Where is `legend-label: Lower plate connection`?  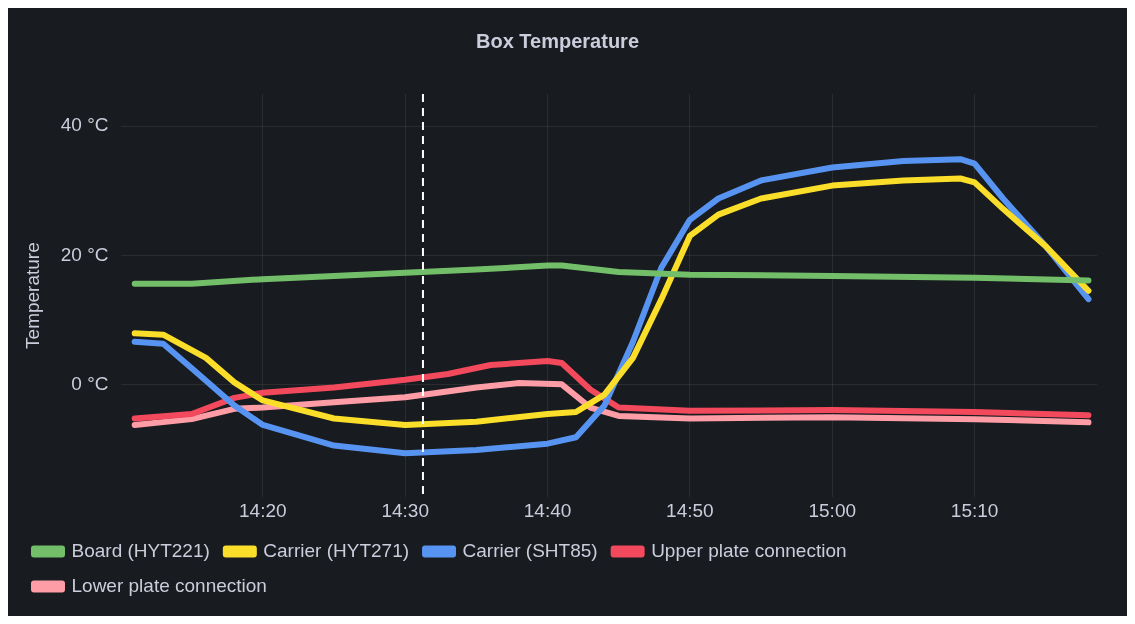 legend-label: Lower plate connection is located at coordinates (169, 585).